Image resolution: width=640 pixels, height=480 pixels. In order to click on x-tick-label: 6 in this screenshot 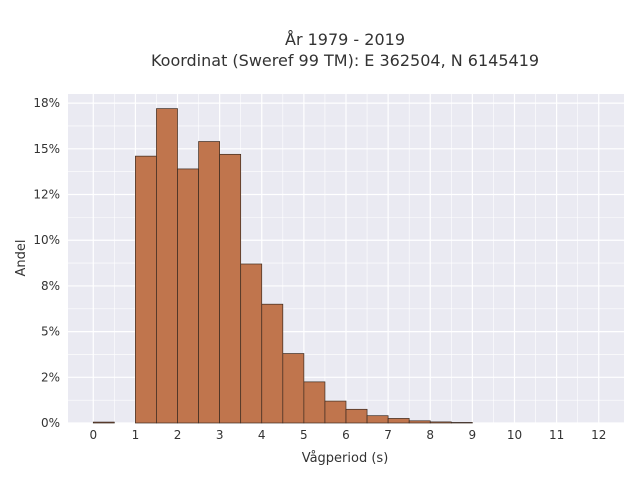, I will do `click(346, 435)`.